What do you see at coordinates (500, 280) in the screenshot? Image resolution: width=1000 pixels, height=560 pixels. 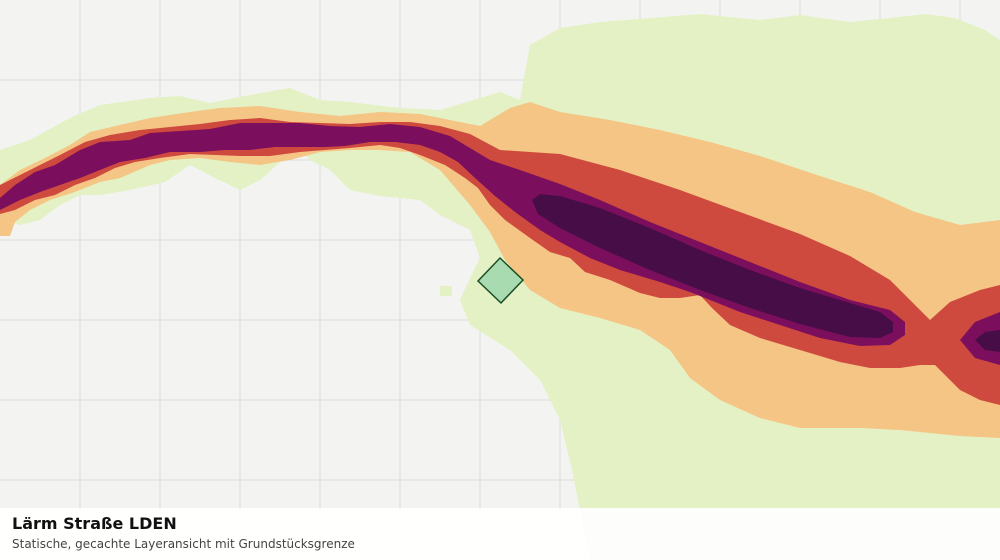 I see `parcel-boundary` at bounding box center [500, 280].